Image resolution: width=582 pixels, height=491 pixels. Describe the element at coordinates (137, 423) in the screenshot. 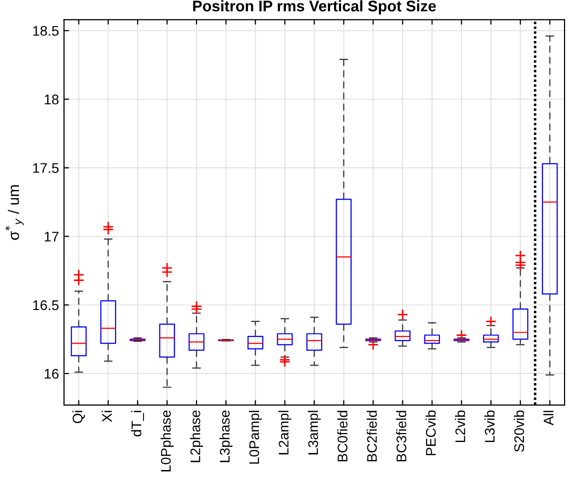

I see `x-tick-label: dT_i` at that location.